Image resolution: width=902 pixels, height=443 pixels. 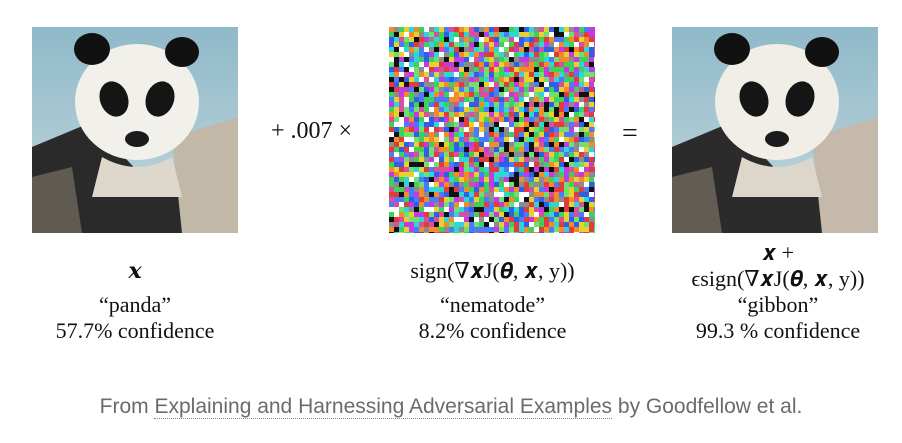 What do you see at coordinates (127, 406) in the screenshot?
I see `caption-prefix: From` at bounding box center [127, 406].